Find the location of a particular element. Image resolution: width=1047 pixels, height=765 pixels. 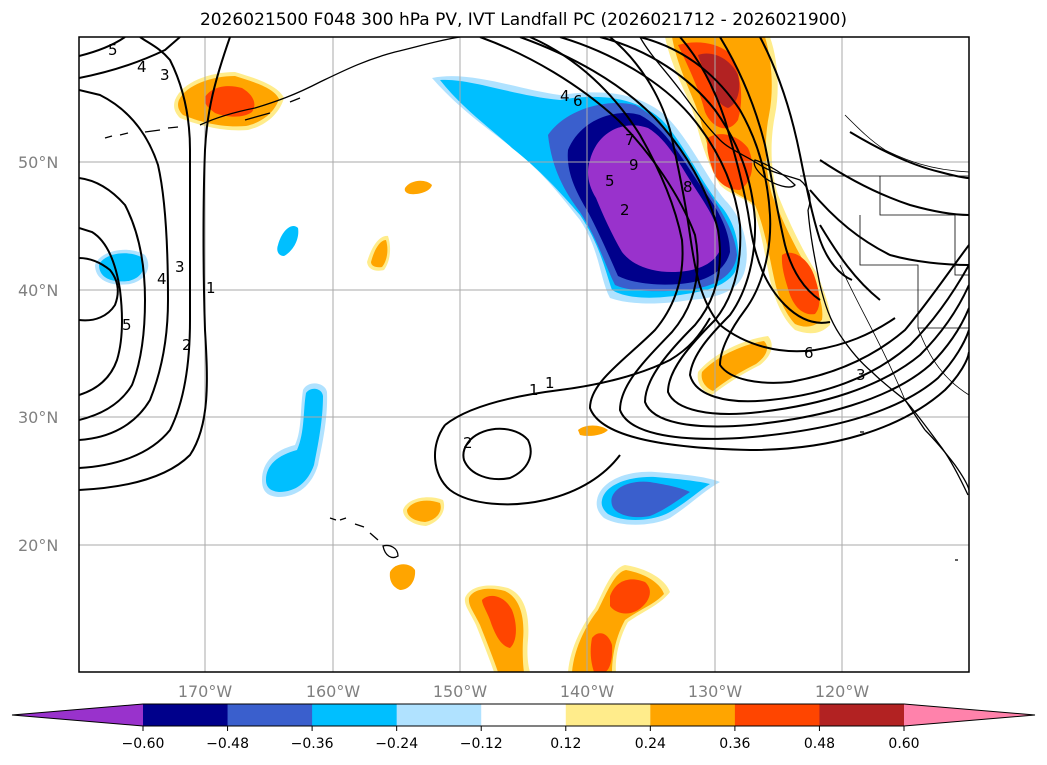

colorbar-tick-label: −0.36 is located at coordinates (312, 744).